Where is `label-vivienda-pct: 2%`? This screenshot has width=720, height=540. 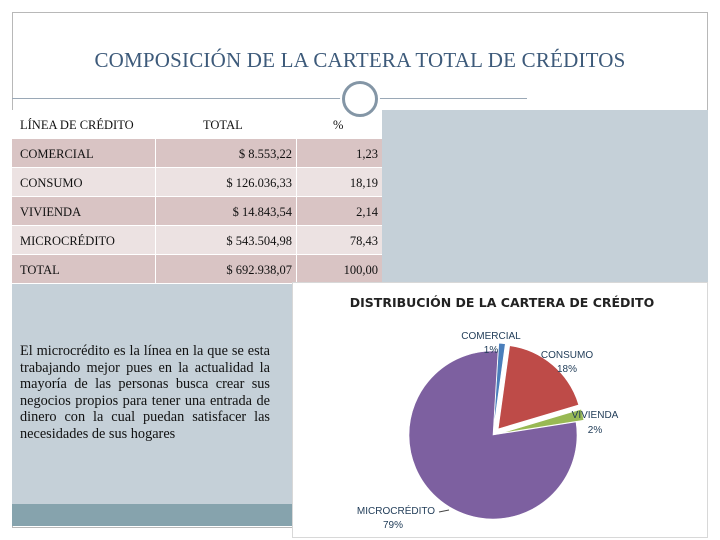 label-vivienda-pct: 2% is located at coordinates (595, 430).